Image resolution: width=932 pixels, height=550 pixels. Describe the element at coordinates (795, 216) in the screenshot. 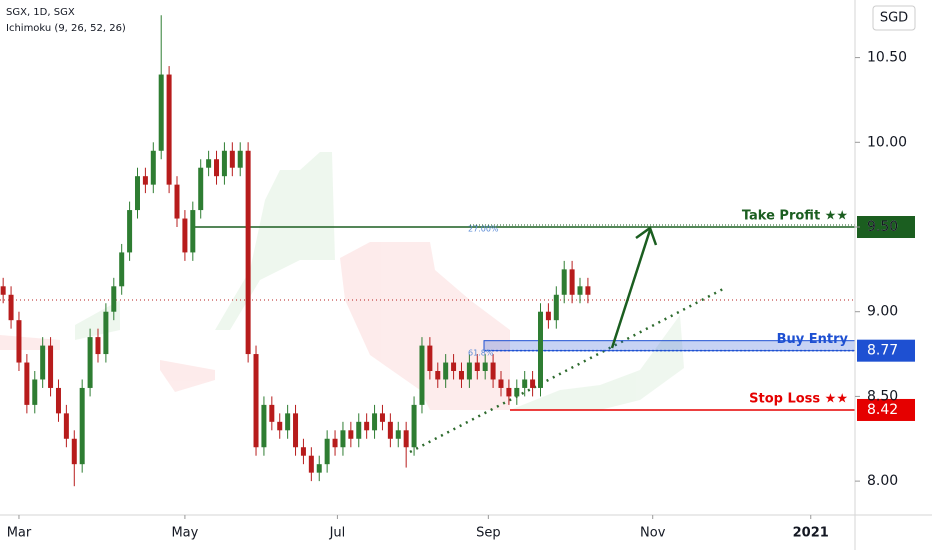

I see `level-name: Take Profit ★★` at that location.